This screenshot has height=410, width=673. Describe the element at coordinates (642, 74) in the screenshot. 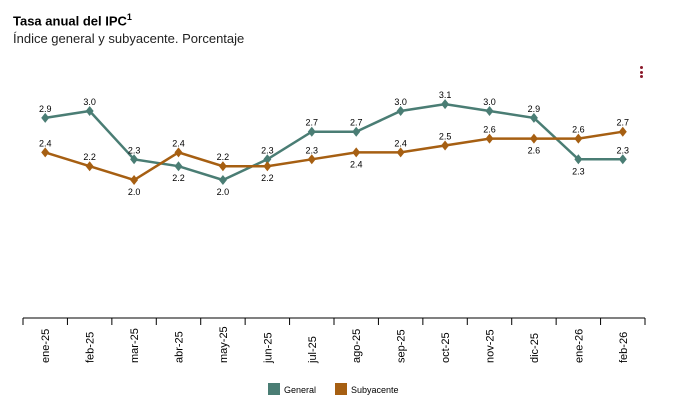

I see `vertical-dots-icon` at that location.